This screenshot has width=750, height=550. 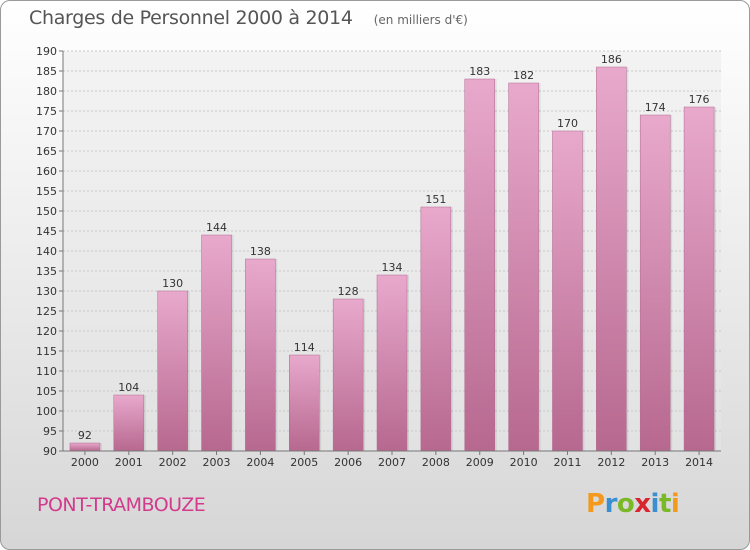 What do you see at coordinates (46, 191) in the screenshot?
I see `y-tick-label: 155` at bounding box center [46, 191].